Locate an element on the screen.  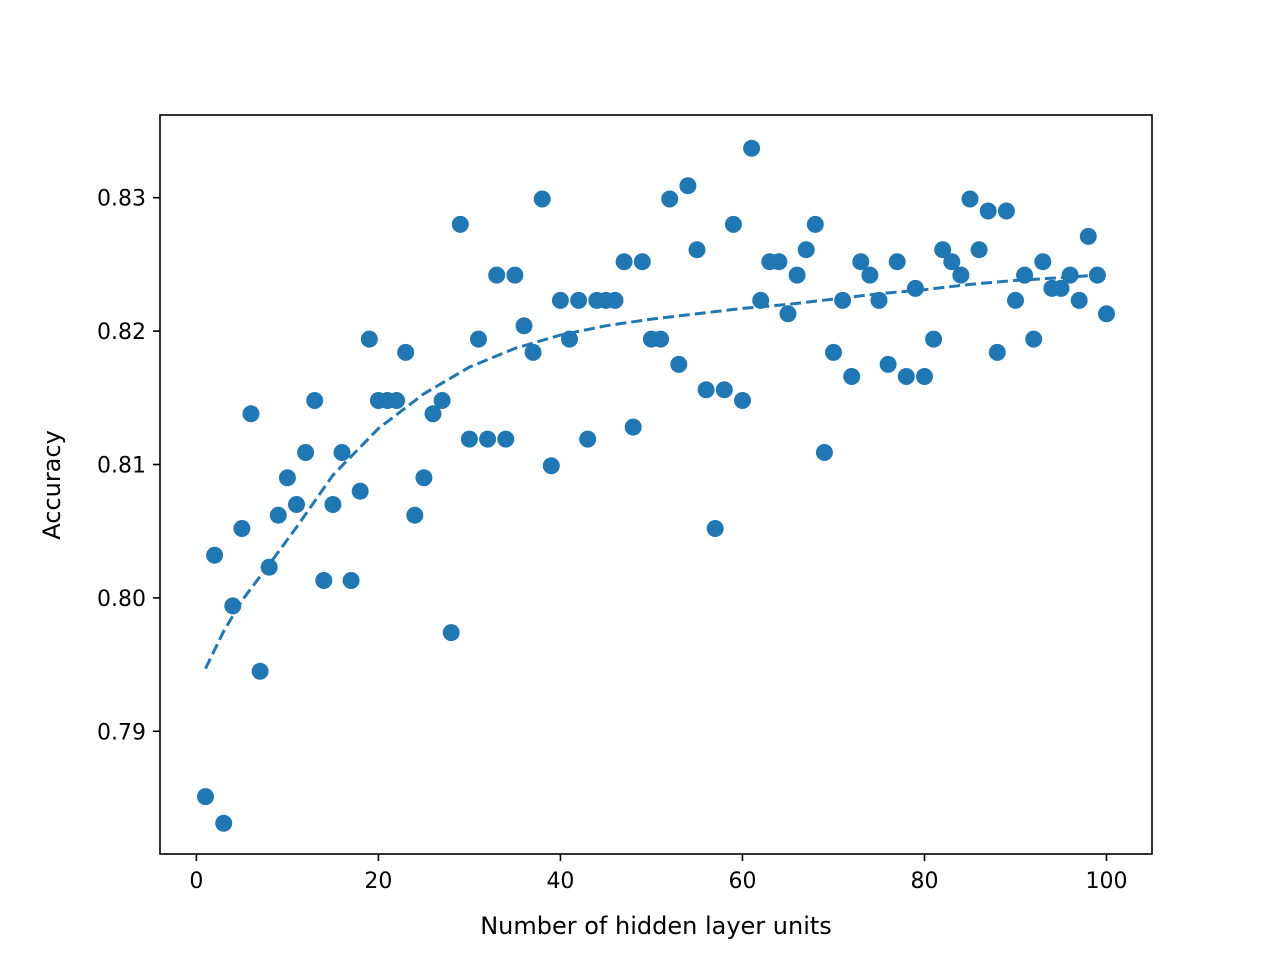
y-tick-label: 0.82 is located at coordinates (121, 332).